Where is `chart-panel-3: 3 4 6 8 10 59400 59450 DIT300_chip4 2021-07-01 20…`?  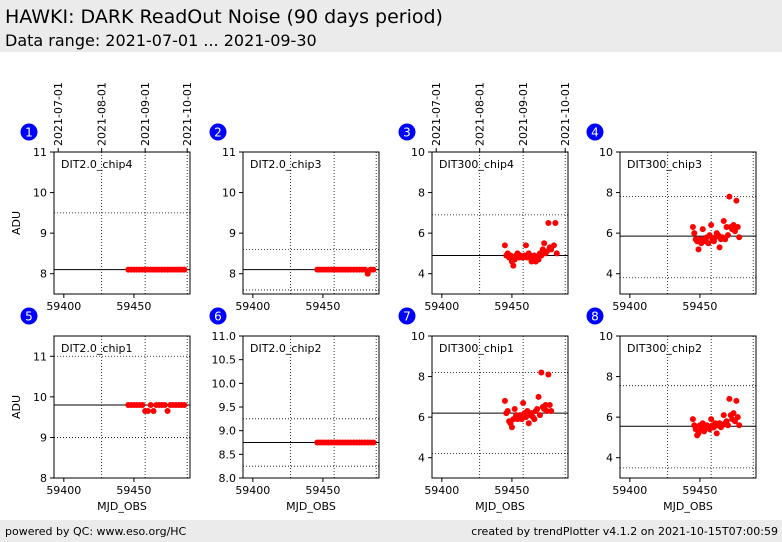 chart-panel-3: 3 4 6 8 10 59400 59450 DIT300_chip4 2021-07-01 20… is located at coordinates (485, 197).